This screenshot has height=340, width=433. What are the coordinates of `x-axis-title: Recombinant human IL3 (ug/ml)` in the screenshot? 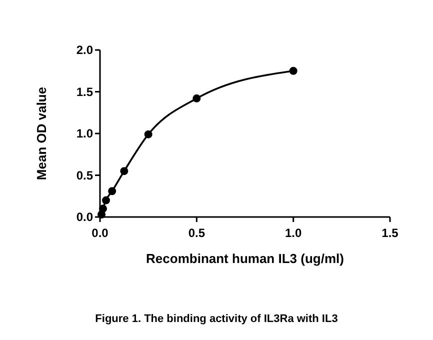 It's located at (245, 258).